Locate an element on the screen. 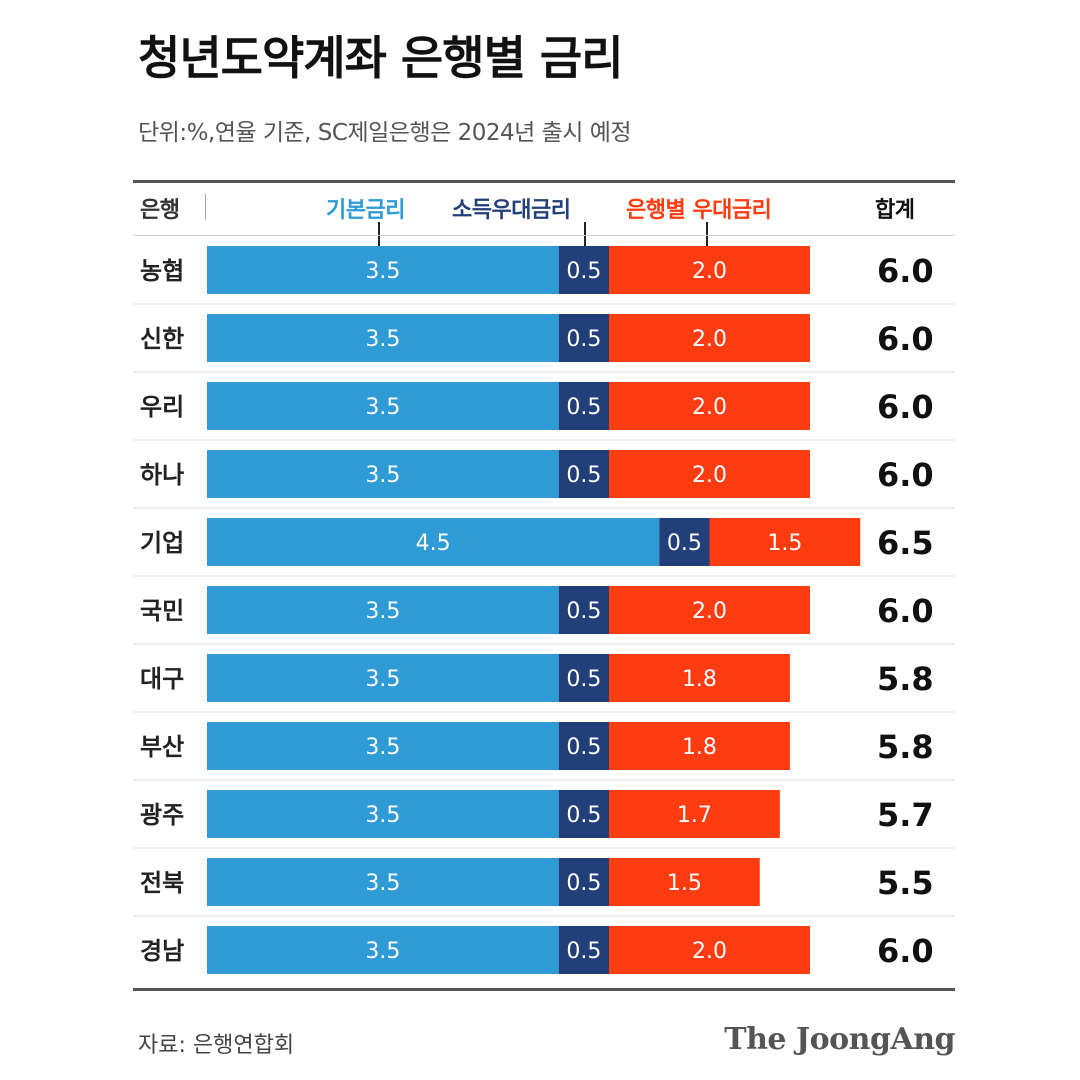 Image resolution: width=1080 pixels, height=1080 pixels. legend-base-rate: 기본금리 is located at coordinates (365, 210).